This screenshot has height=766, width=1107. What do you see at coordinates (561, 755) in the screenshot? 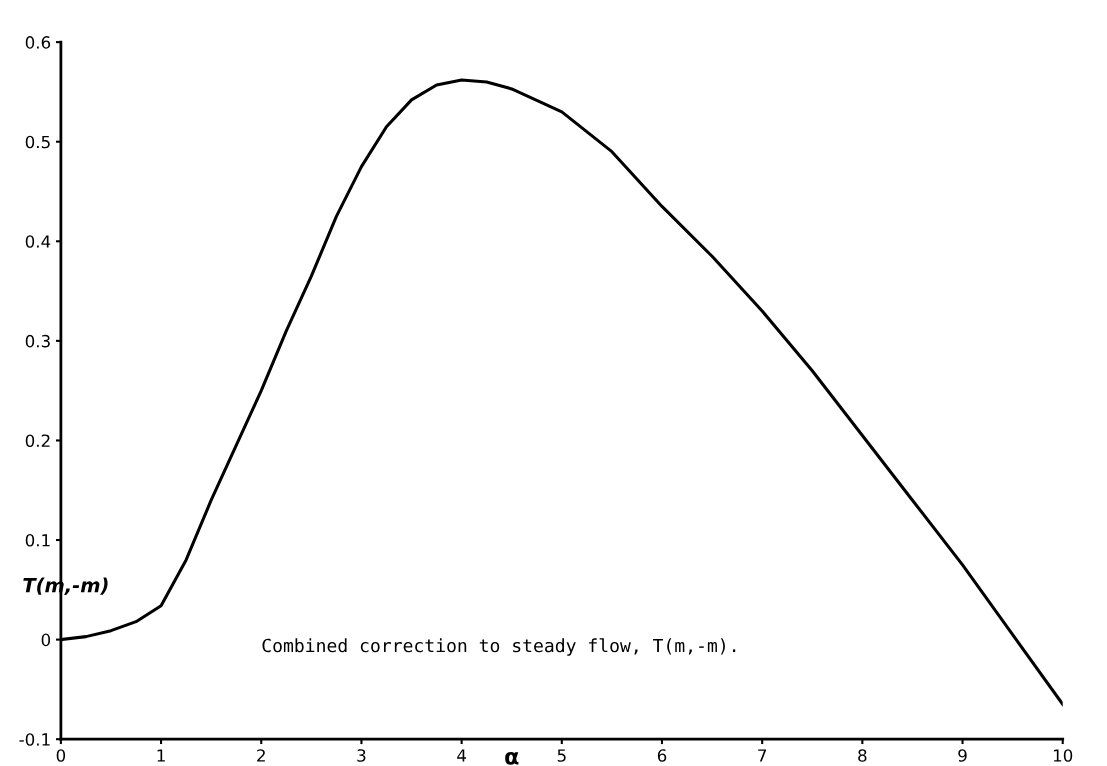
I see `x-tick-label: 5` at bounding box center [561, 755].